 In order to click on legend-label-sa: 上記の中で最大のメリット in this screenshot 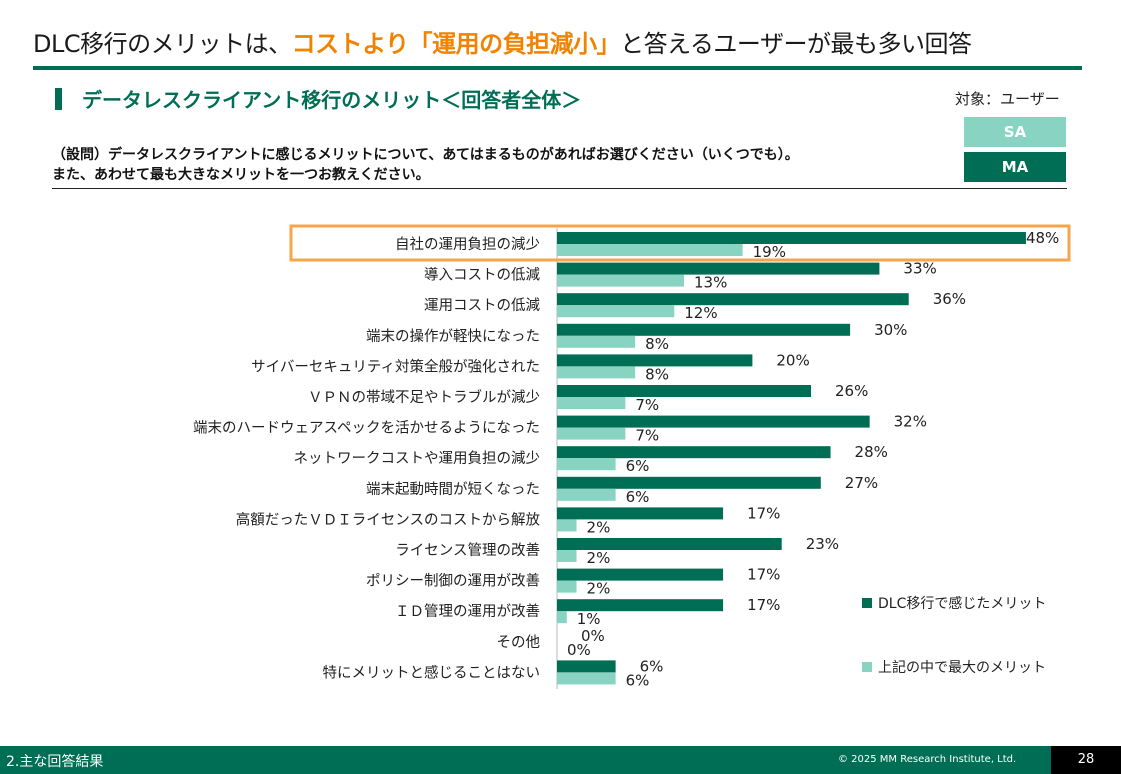, I will do `click(962, 667)`.